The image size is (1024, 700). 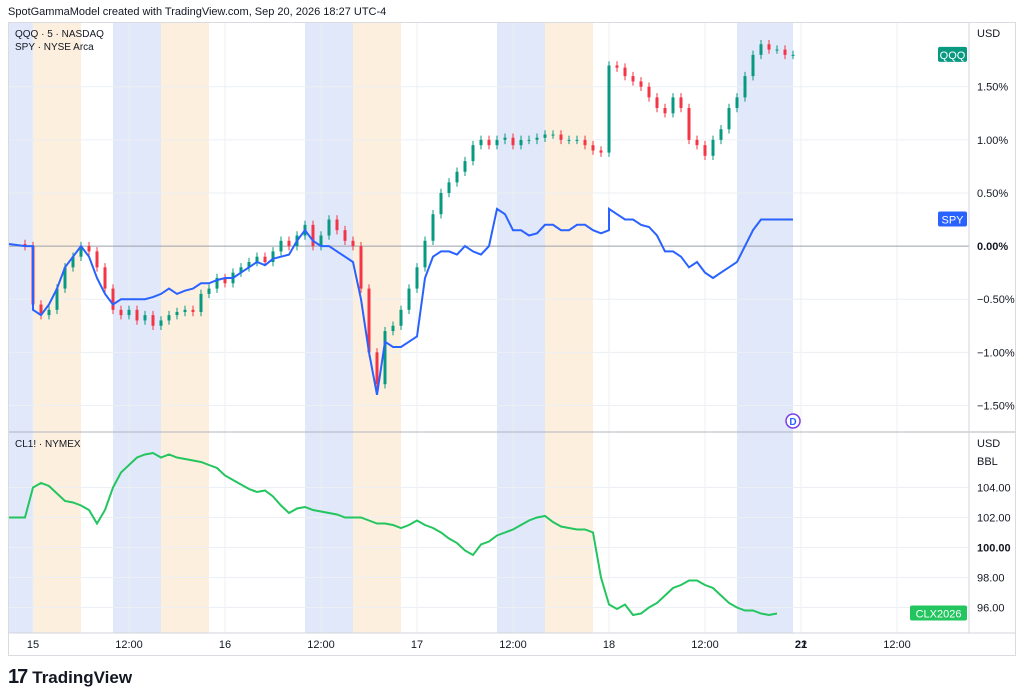 I want to click on dividend-marker-icon, so click(x=793, y=421).